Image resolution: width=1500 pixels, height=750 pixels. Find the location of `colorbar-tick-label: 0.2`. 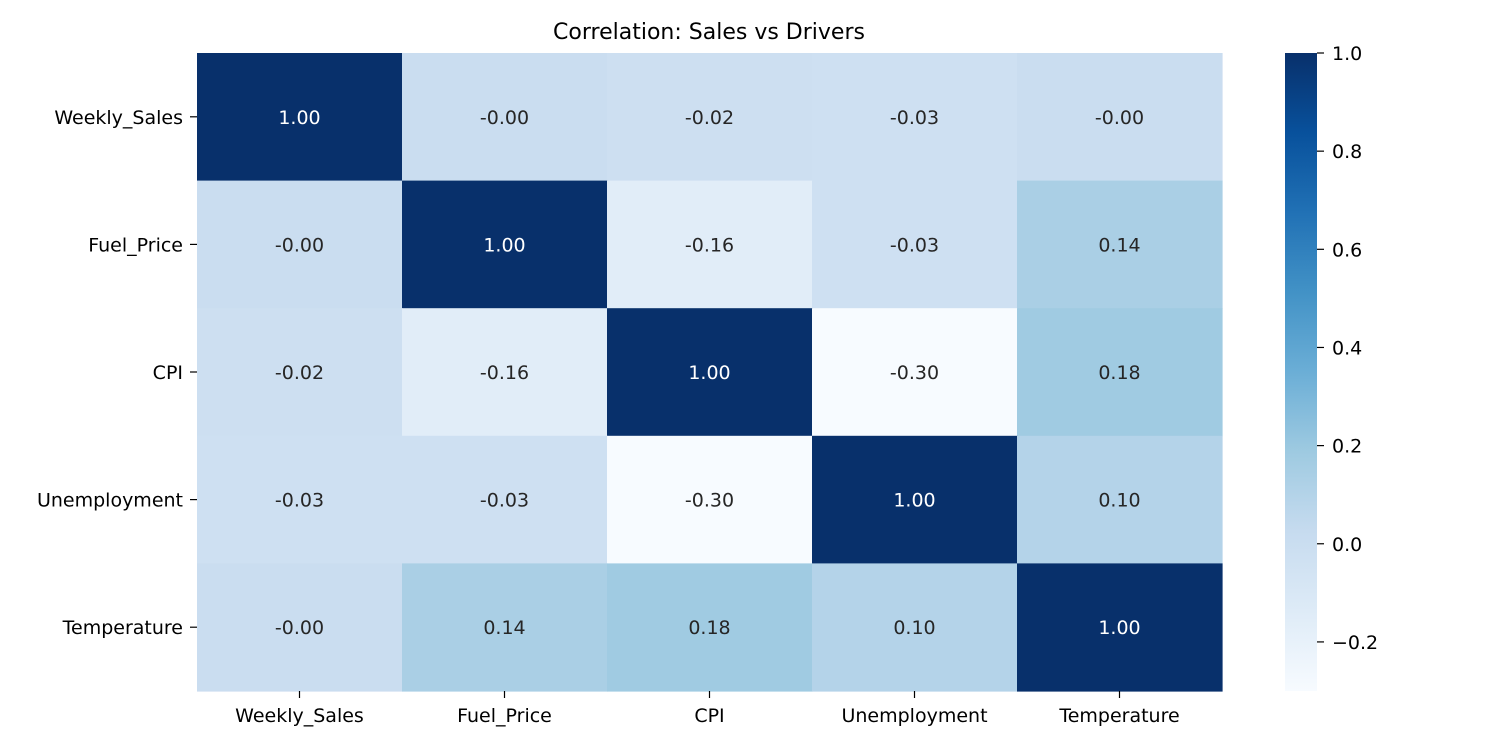

colorbar-tick-label: 0.2 is located at coordinates (1347, 447).